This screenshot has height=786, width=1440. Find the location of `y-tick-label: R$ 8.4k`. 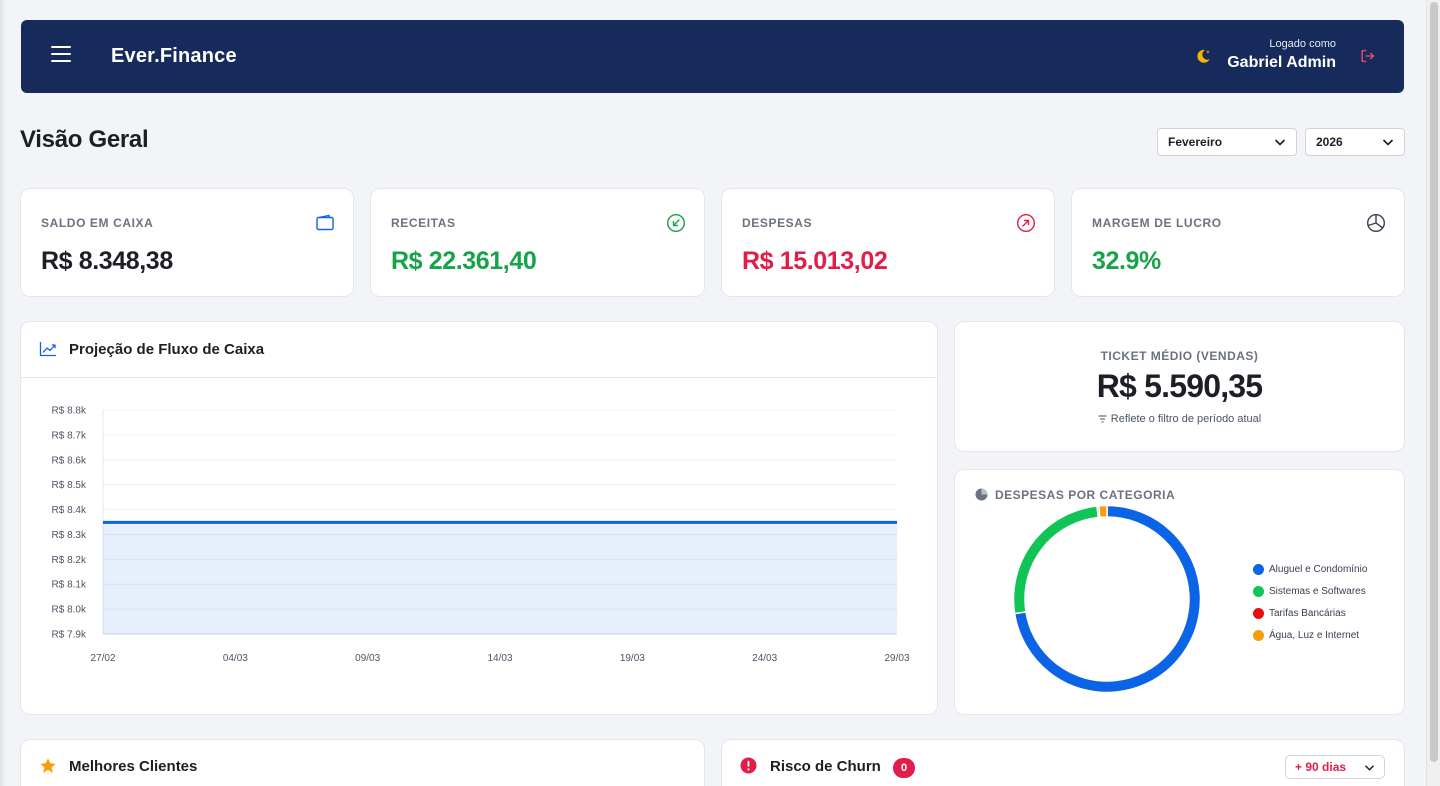

y-tick-label: R$ 8.4k is located at coordinates (69, 510).